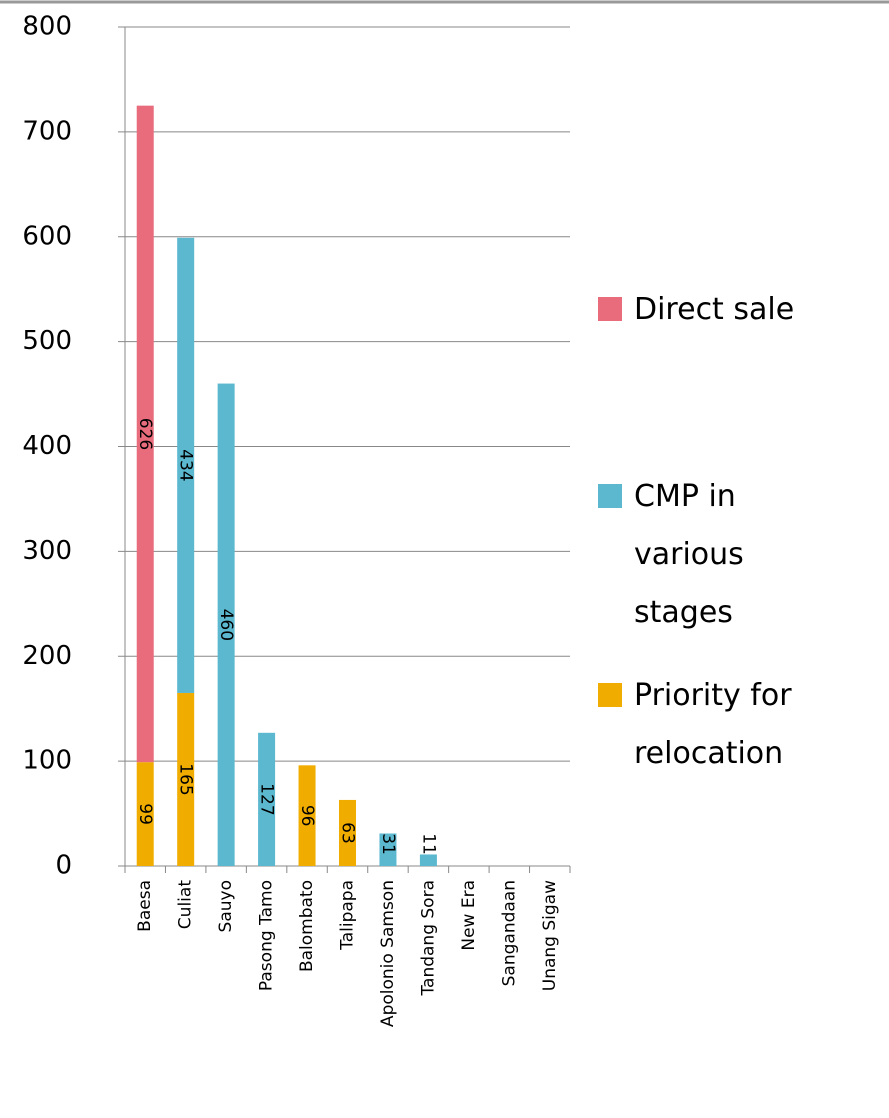 The height and width of the screenshot is (1118, 889). Describe the element at coordinates (267, 935) in the screenshot. I see `x-tick-label: Pasong Tamo` at that location.